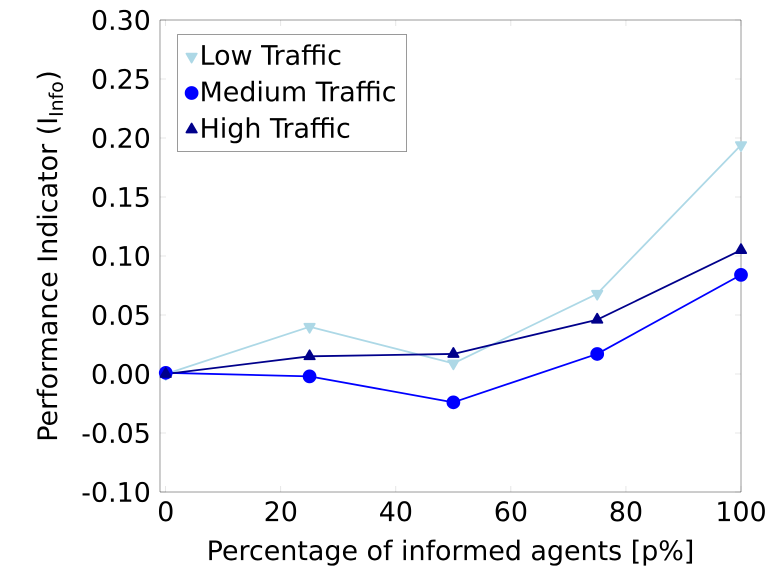 This screenshot has height=571, width=773. I want to click on y-tick-label: 0.05, so click(120, 315).